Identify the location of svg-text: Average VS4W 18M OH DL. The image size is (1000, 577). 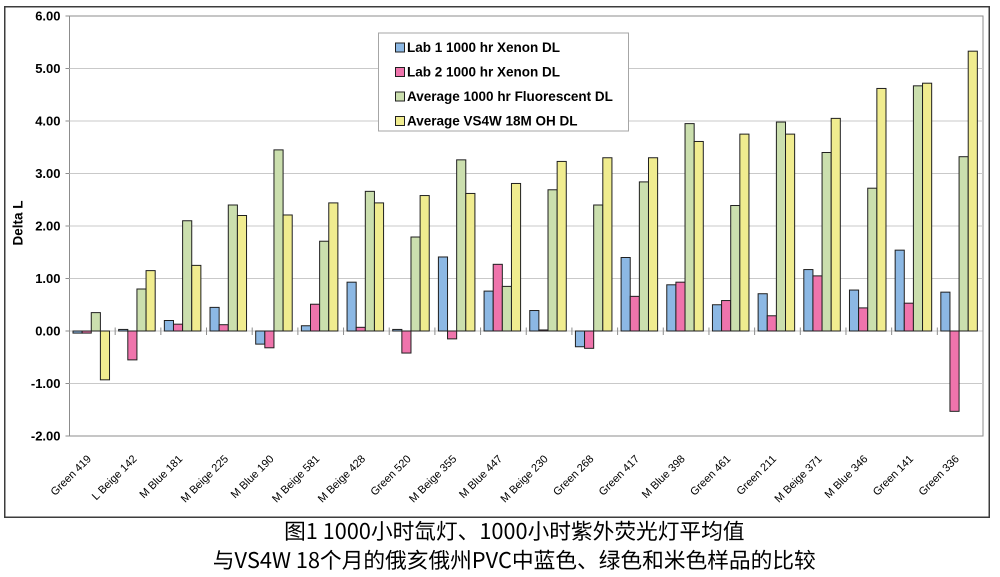
(492, 121).